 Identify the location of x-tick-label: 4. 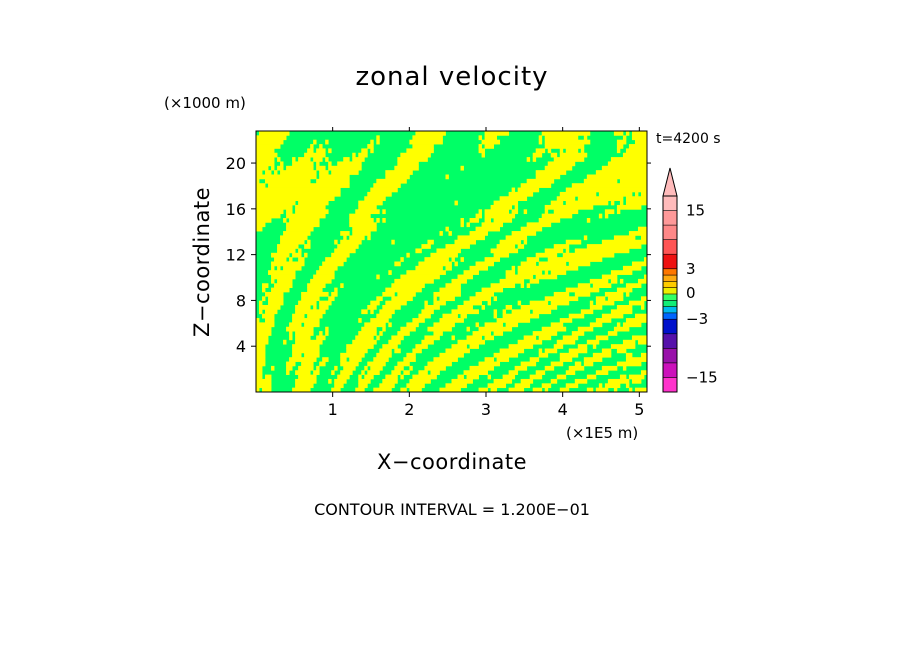
(563, 409).